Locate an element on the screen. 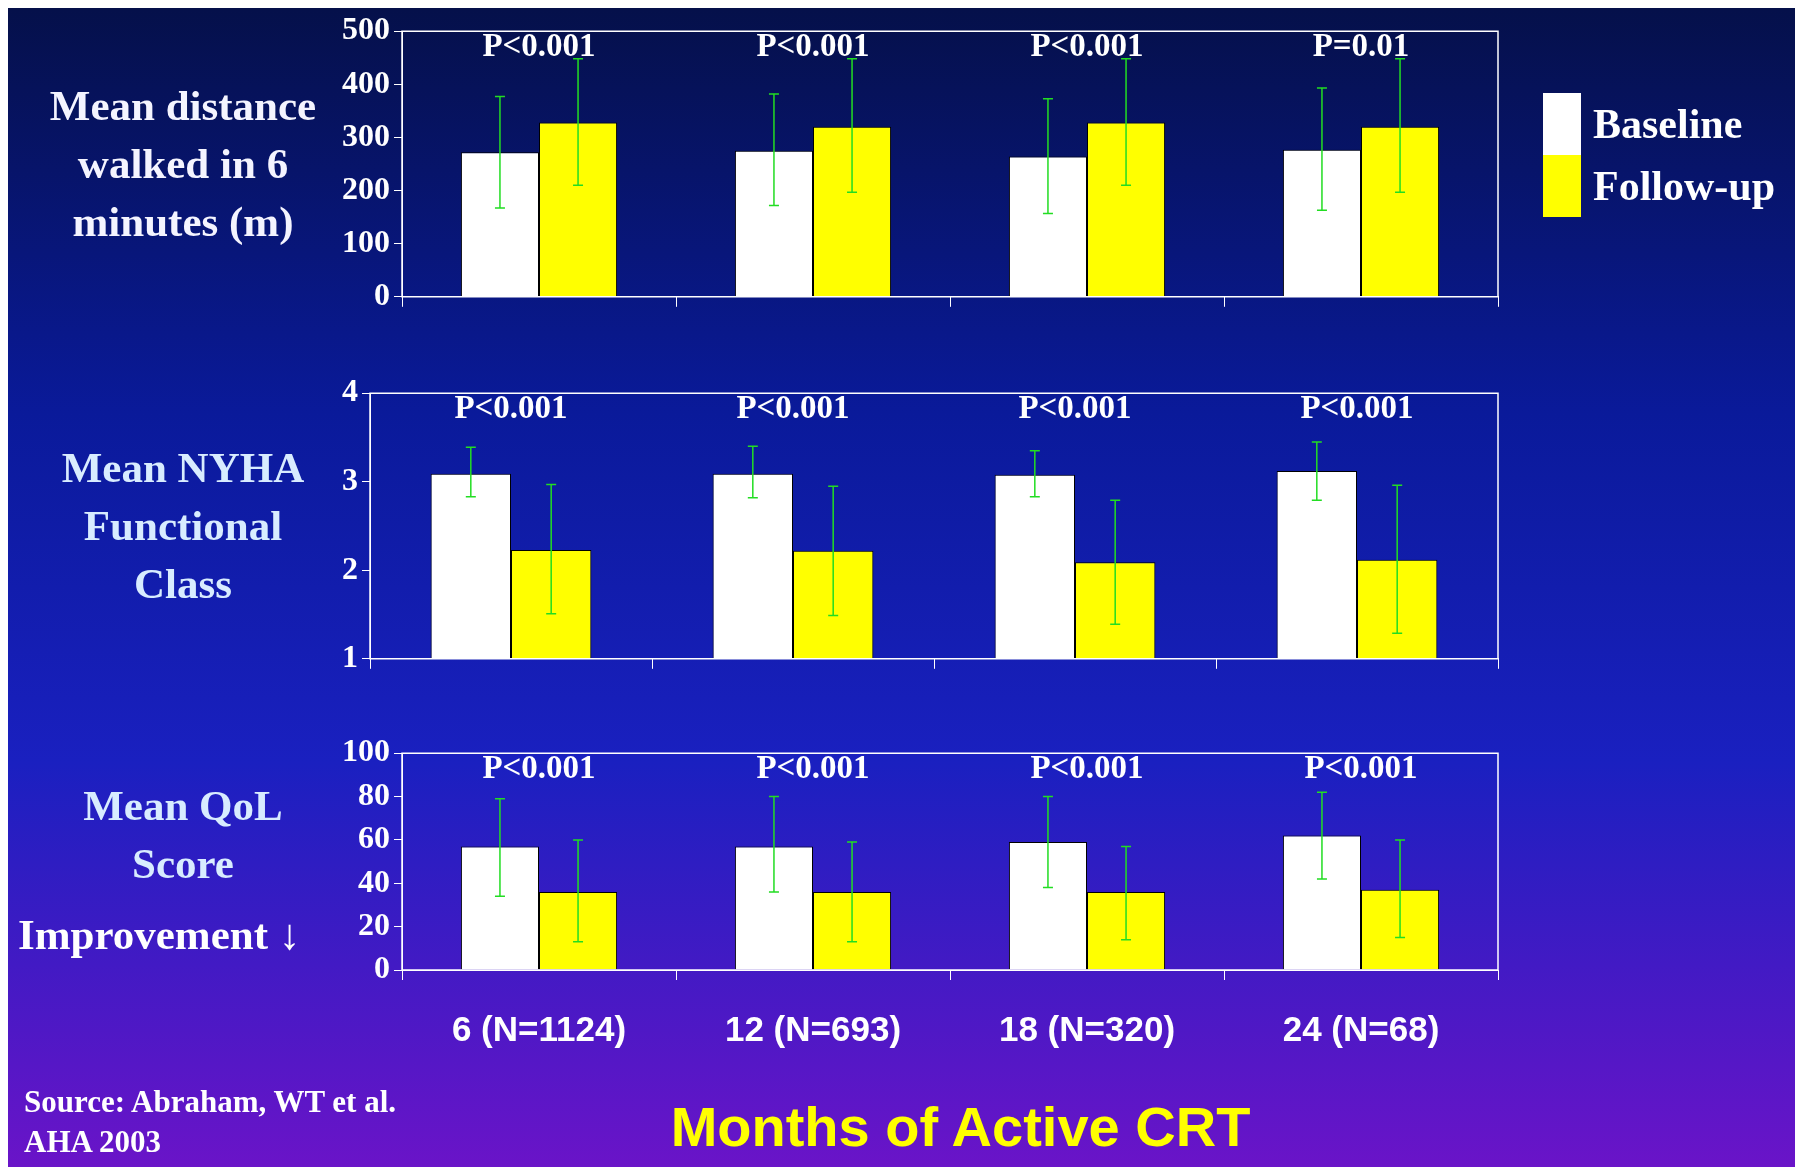 The image size is (1803, 1175). y-tick-label: 400 is located at coordinates (366, 81).